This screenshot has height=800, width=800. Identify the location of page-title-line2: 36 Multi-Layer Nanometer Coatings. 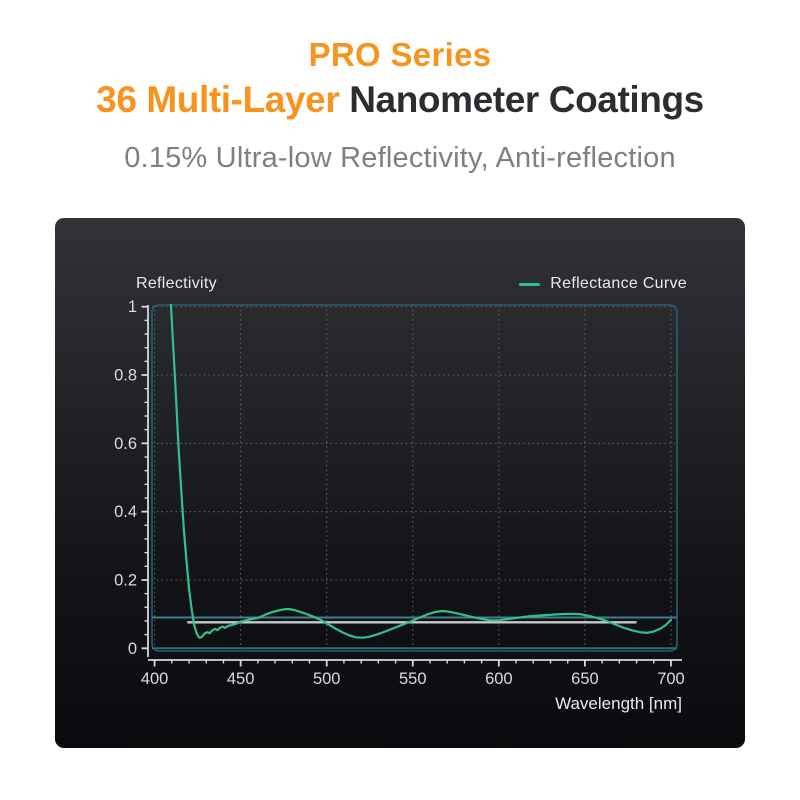
(400, 100).